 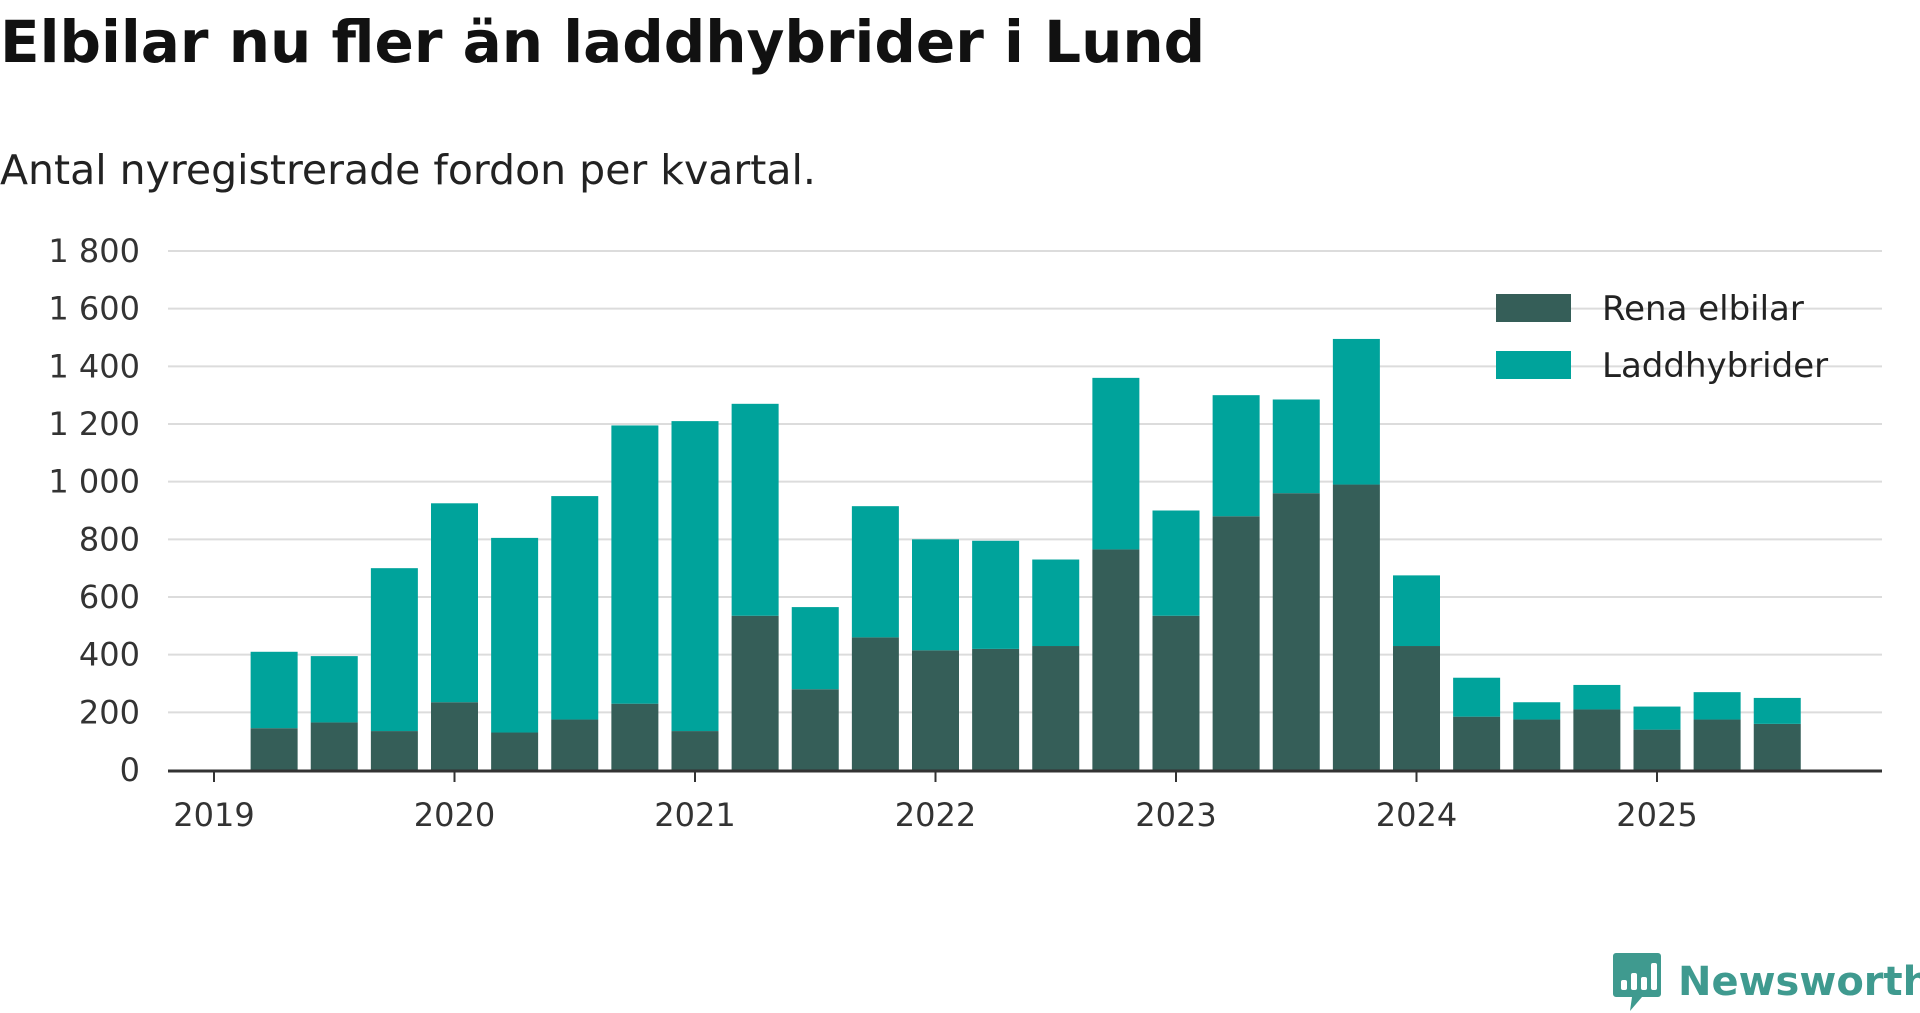 I want to click on y-tick-label: 200, so click(x=109, y=712).